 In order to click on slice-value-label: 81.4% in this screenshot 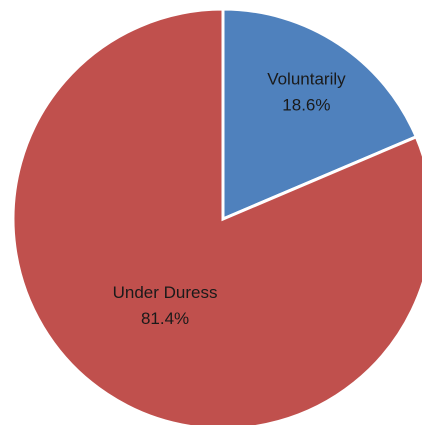, I will do `click(165, 318)`.